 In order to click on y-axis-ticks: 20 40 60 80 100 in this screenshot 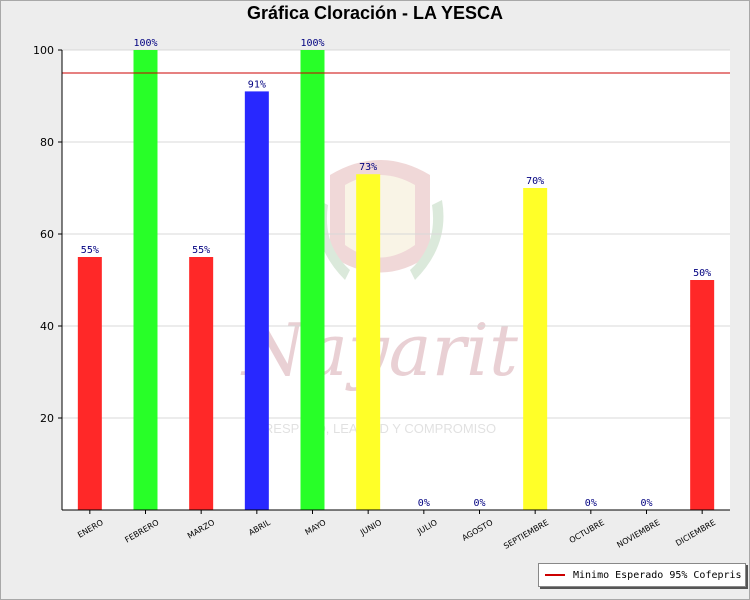, I will do `click(43, 234)`.